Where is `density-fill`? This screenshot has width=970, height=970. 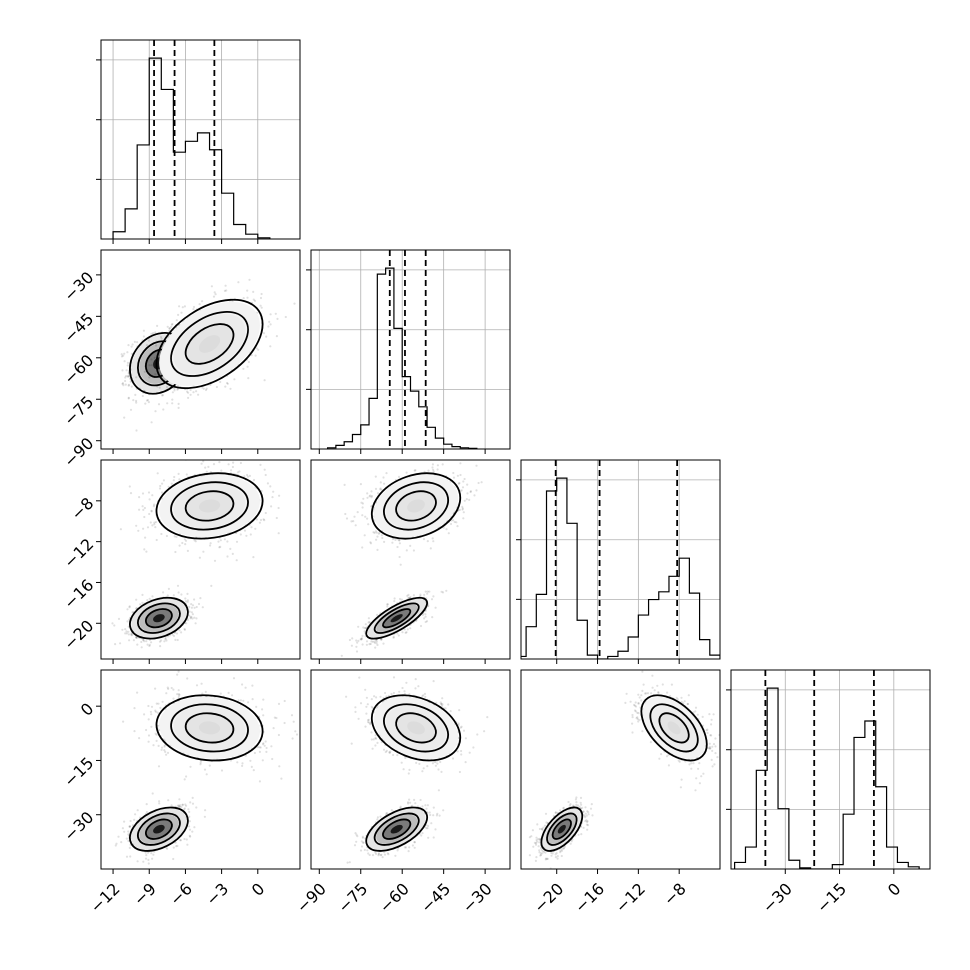
density-fill is located at coordinates (396, 618).